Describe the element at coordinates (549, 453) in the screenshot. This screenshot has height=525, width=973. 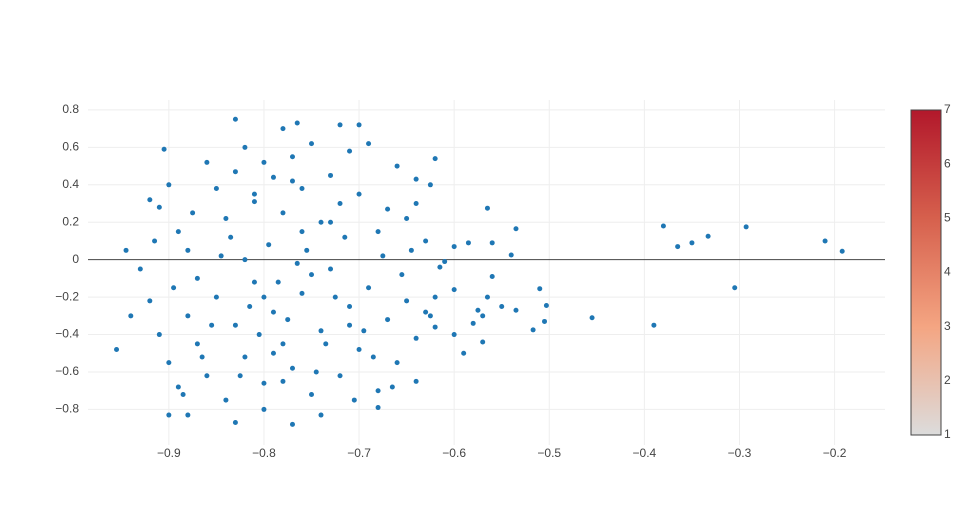
I see `x-tick-label: −0.5` at that location.